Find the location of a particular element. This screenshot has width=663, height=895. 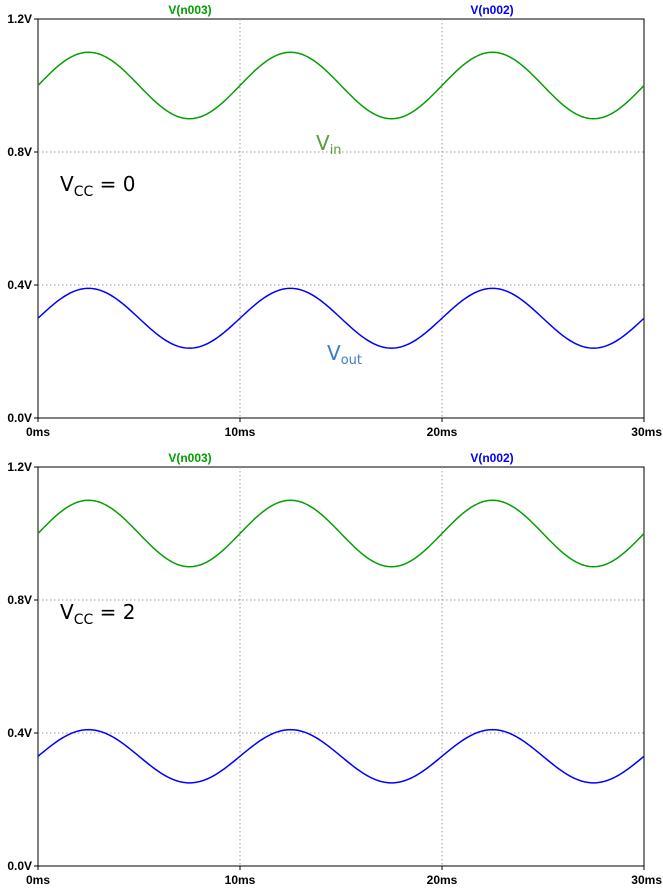

series-annotation-out: Vout is located at coordinates (344, 354).